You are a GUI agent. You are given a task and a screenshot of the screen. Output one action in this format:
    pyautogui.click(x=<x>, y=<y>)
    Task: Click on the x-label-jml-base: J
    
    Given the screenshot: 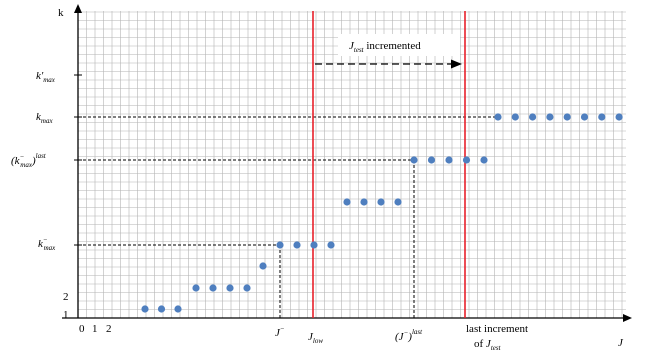 What is the action you would take?
    pyautogui.click(x=402, y=337)
    